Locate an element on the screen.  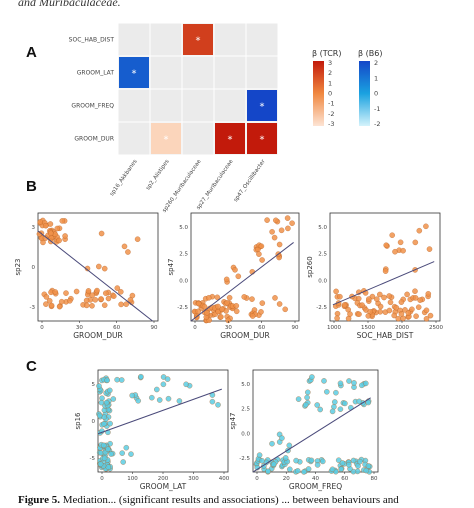
legend-tick-label: 0 is located at coordinates (330, 94).